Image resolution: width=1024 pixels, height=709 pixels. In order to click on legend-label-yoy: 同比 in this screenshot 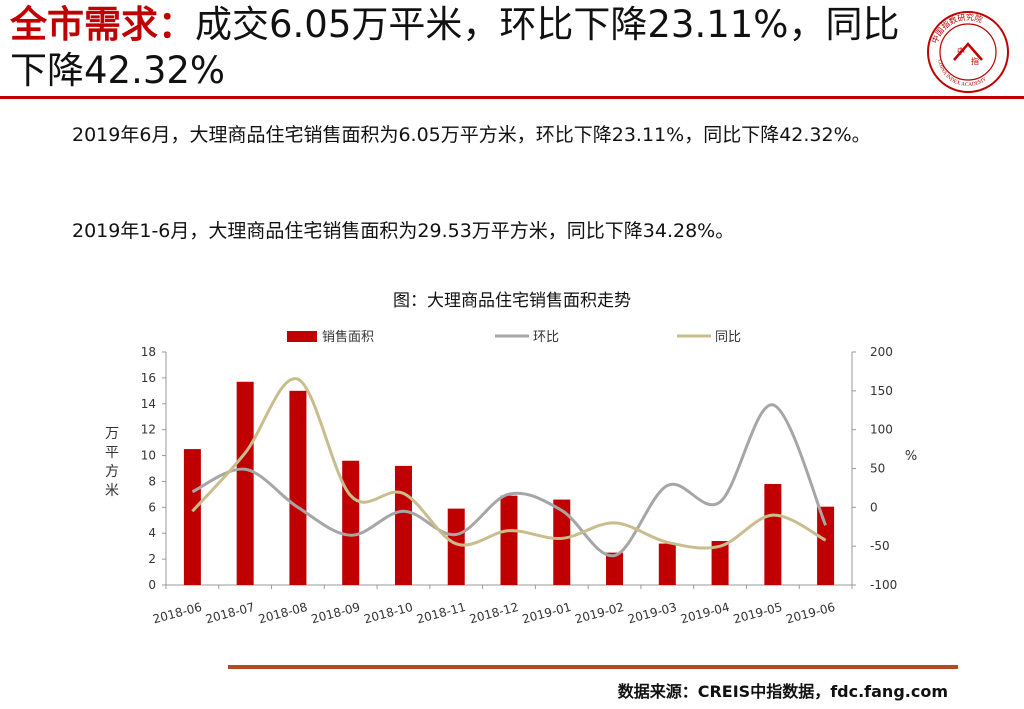, I will do `click(728, 337)`.